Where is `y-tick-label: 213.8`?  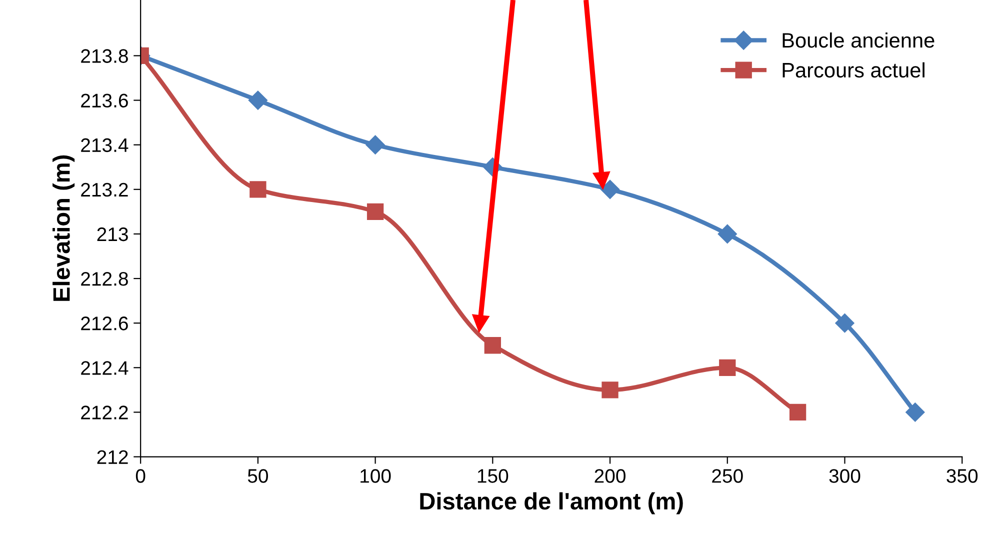
y-tick-label: 213.8 is located at coordinates (104, 56).